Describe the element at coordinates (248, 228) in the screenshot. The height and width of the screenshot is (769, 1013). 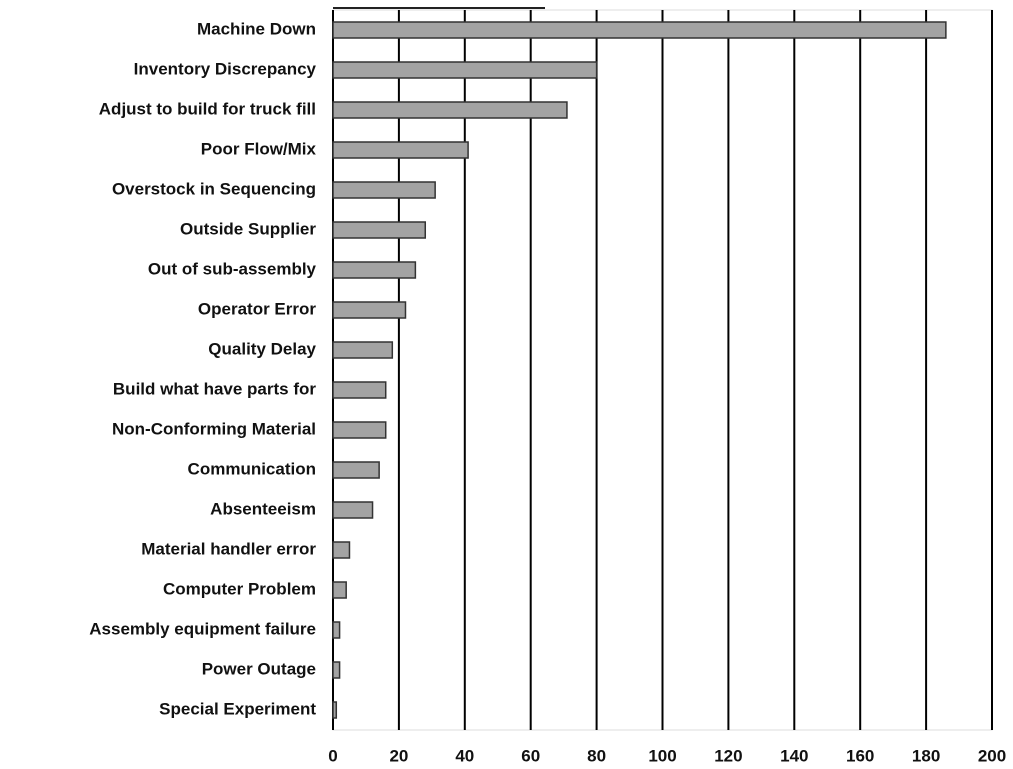
I see `y-tick-label: Outside Supplier` at that location.